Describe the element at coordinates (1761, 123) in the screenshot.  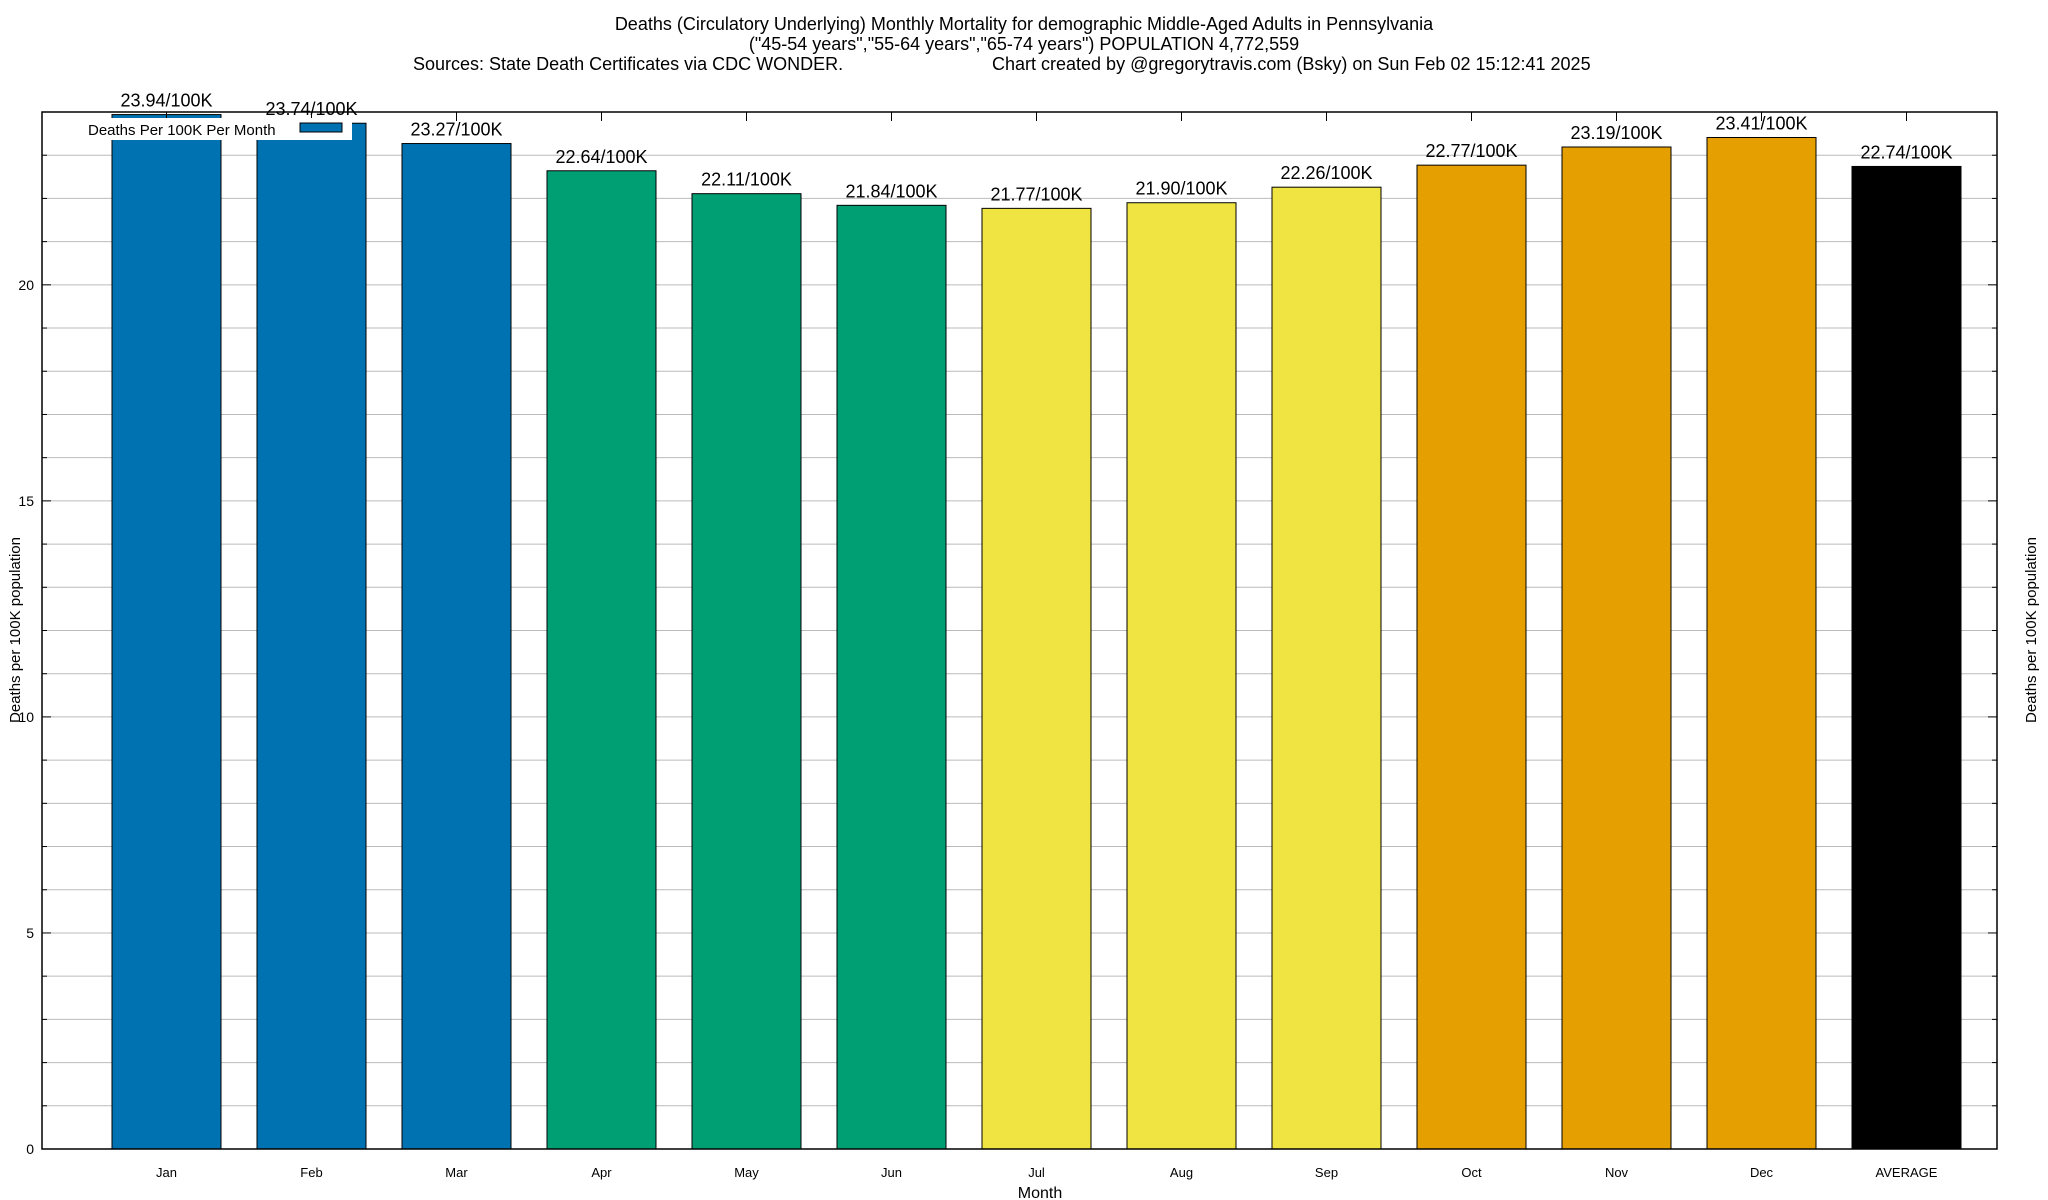
I see `data-label: 23.41/100K` at that location.